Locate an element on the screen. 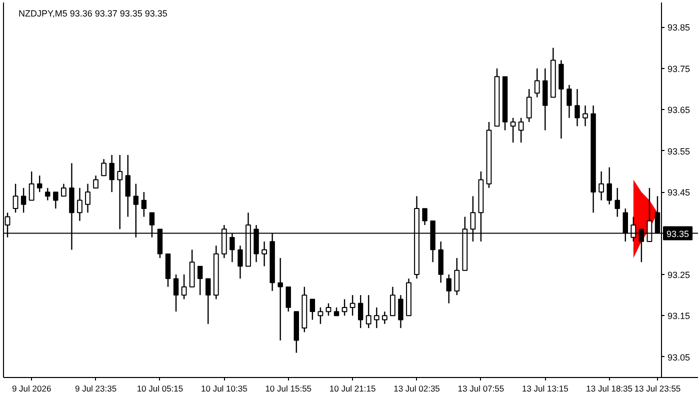  x-tick-label: 10 Jul 05:15 is located at coordinates (160, 389).